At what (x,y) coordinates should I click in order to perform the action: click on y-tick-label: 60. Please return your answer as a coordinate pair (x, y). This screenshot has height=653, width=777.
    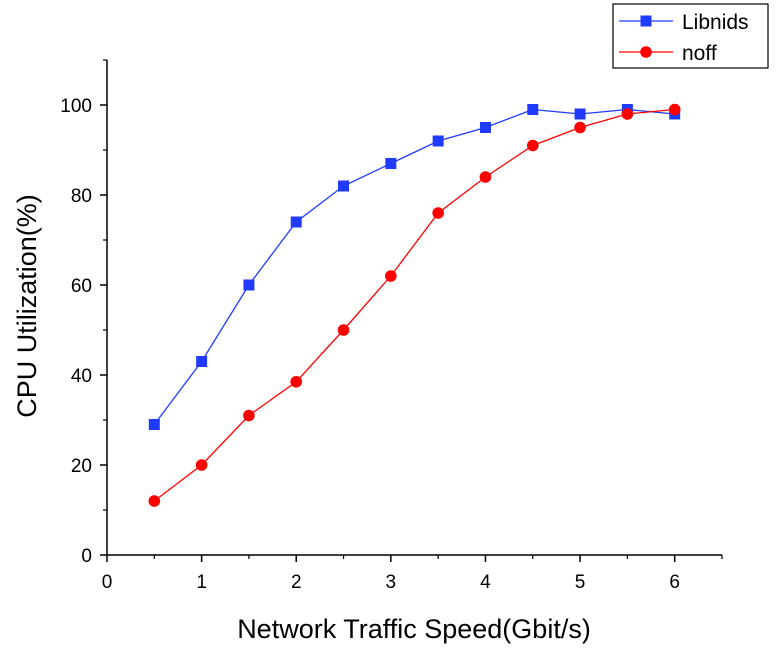
    Looking at the image, I should click on (81, 286).